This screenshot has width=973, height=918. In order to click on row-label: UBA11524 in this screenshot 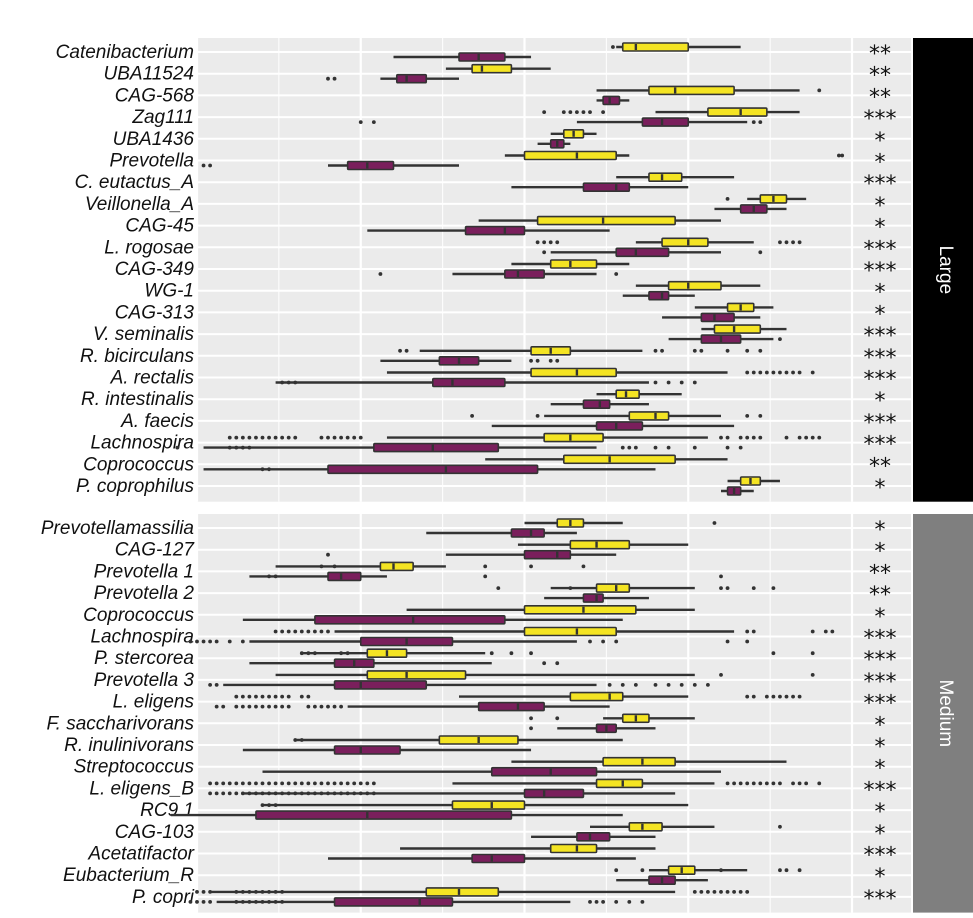, I will do `click(149, 74)`.